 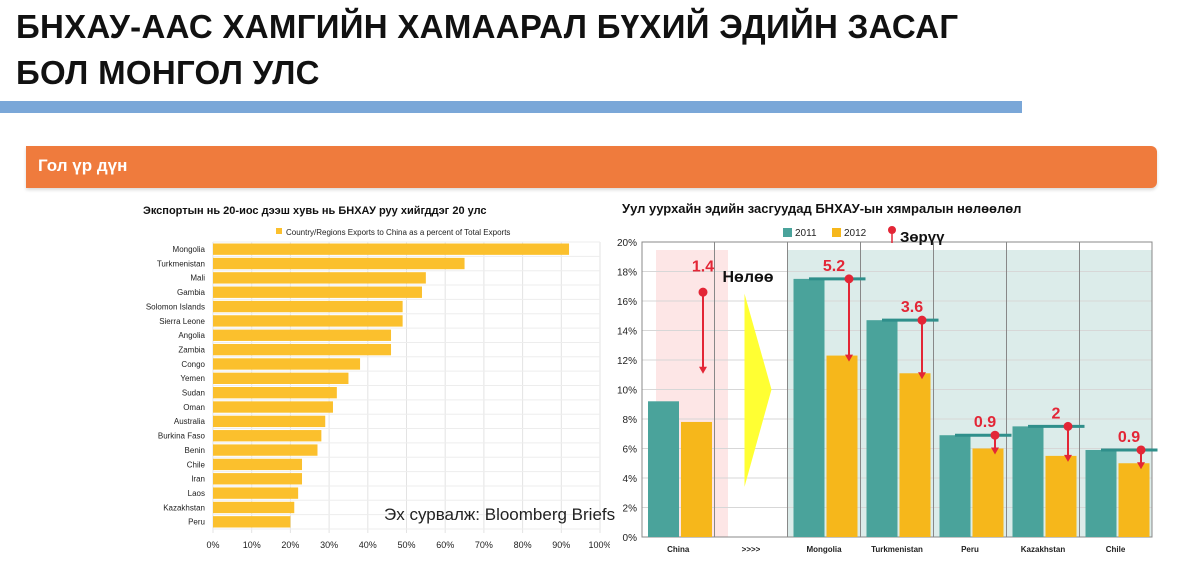 What do you see at coordinates (836, 232) in the screenshot?
I see `legend-swatch-2012` at bounding box center [836, 232].